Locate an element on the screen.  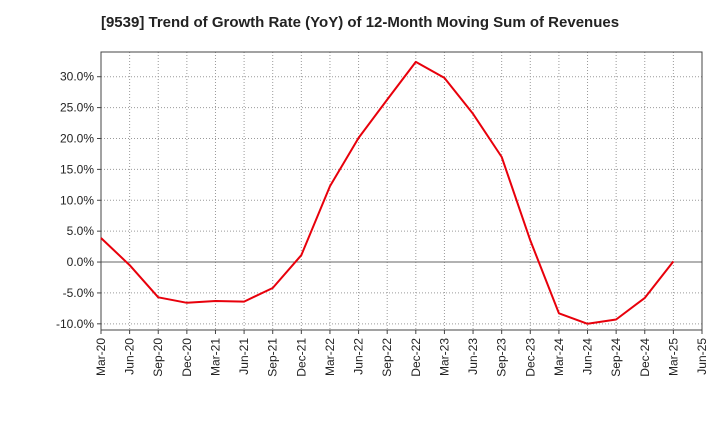
x-tick-label: Sep-22 is located at coordinates (387, 357).